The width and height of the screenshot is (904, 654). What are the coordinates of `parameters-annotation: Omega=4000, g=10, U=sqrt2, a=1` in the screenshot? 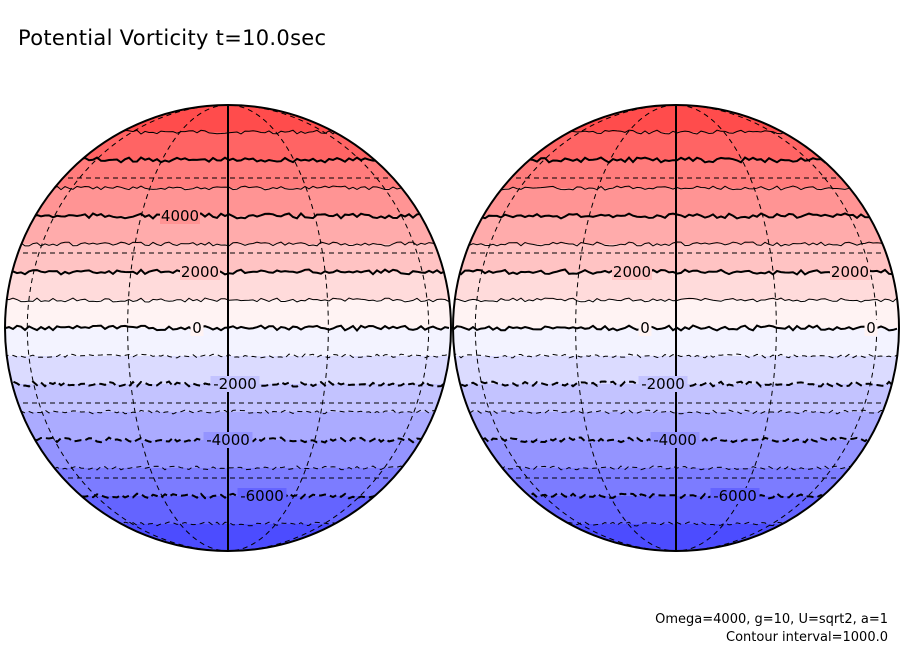 It's located at (771, 619).